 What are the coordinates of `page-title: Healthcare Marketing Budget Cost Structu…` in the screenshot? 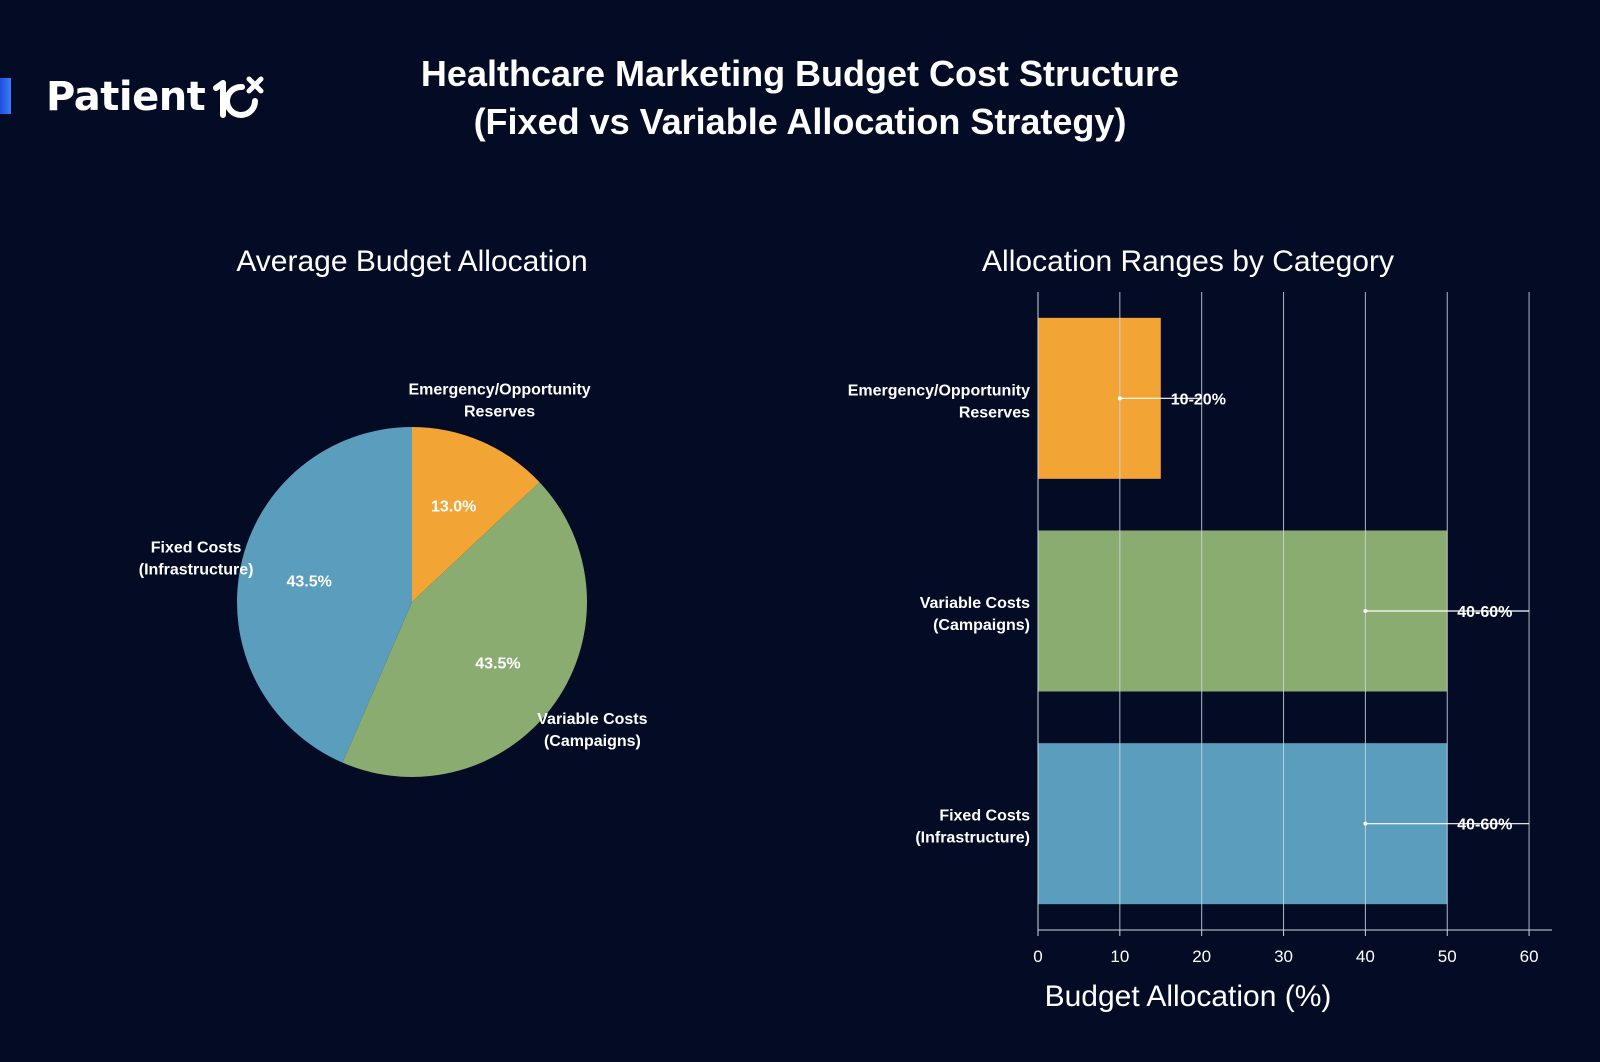 It's located at (800, 98).